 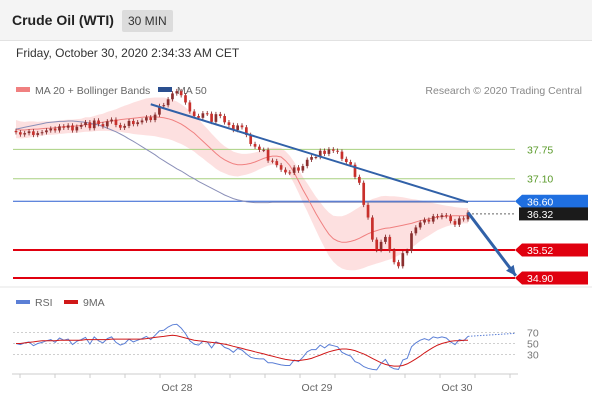 I want to click on projection-arrowhead, so click(x=511, y=270).